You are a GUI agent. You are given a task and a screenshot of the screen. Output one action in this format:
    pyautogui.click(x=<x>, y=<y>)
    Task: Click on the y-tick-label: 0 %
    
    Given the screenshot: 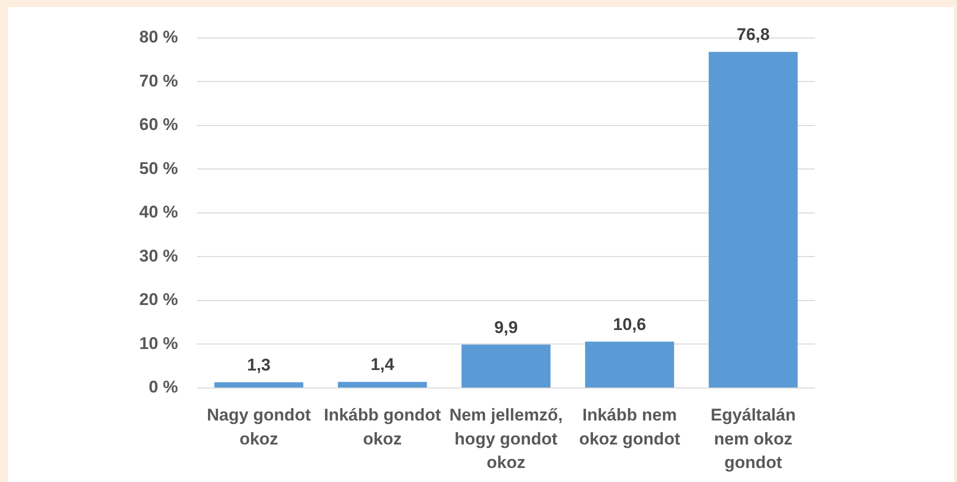 What is the action you would take?
    pyautogui.click(x=163, y=387)
    